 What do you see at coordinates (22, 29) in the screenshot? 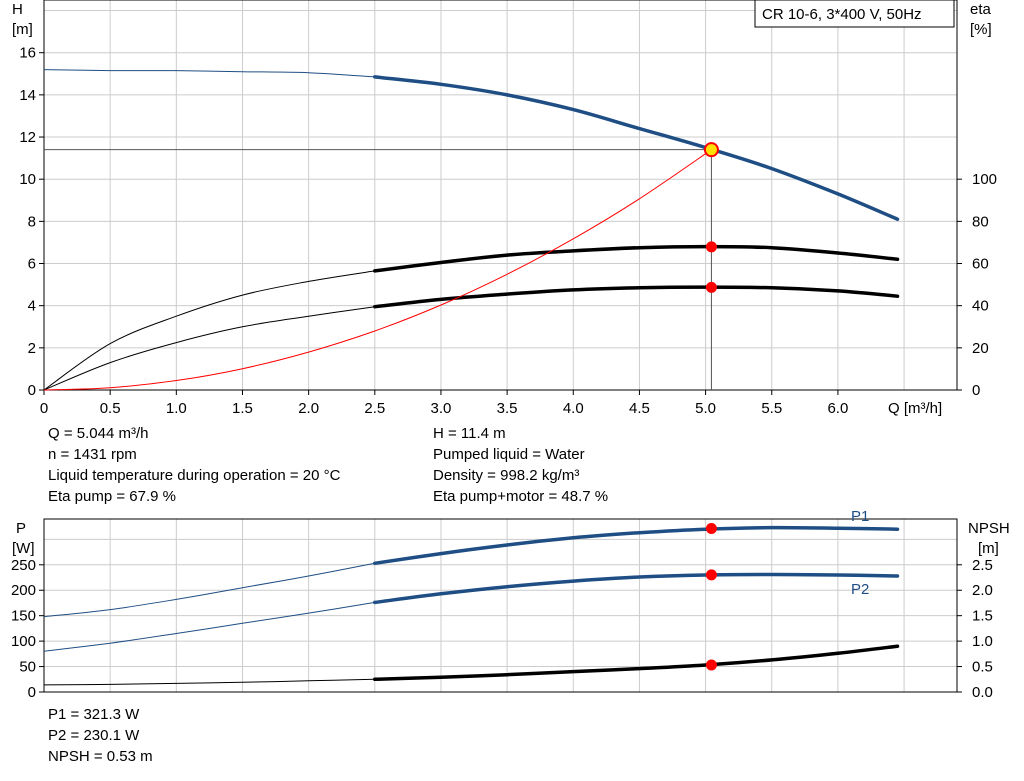
I see `y-axis-unit-left: [m]` at bounding box center [22, 29].